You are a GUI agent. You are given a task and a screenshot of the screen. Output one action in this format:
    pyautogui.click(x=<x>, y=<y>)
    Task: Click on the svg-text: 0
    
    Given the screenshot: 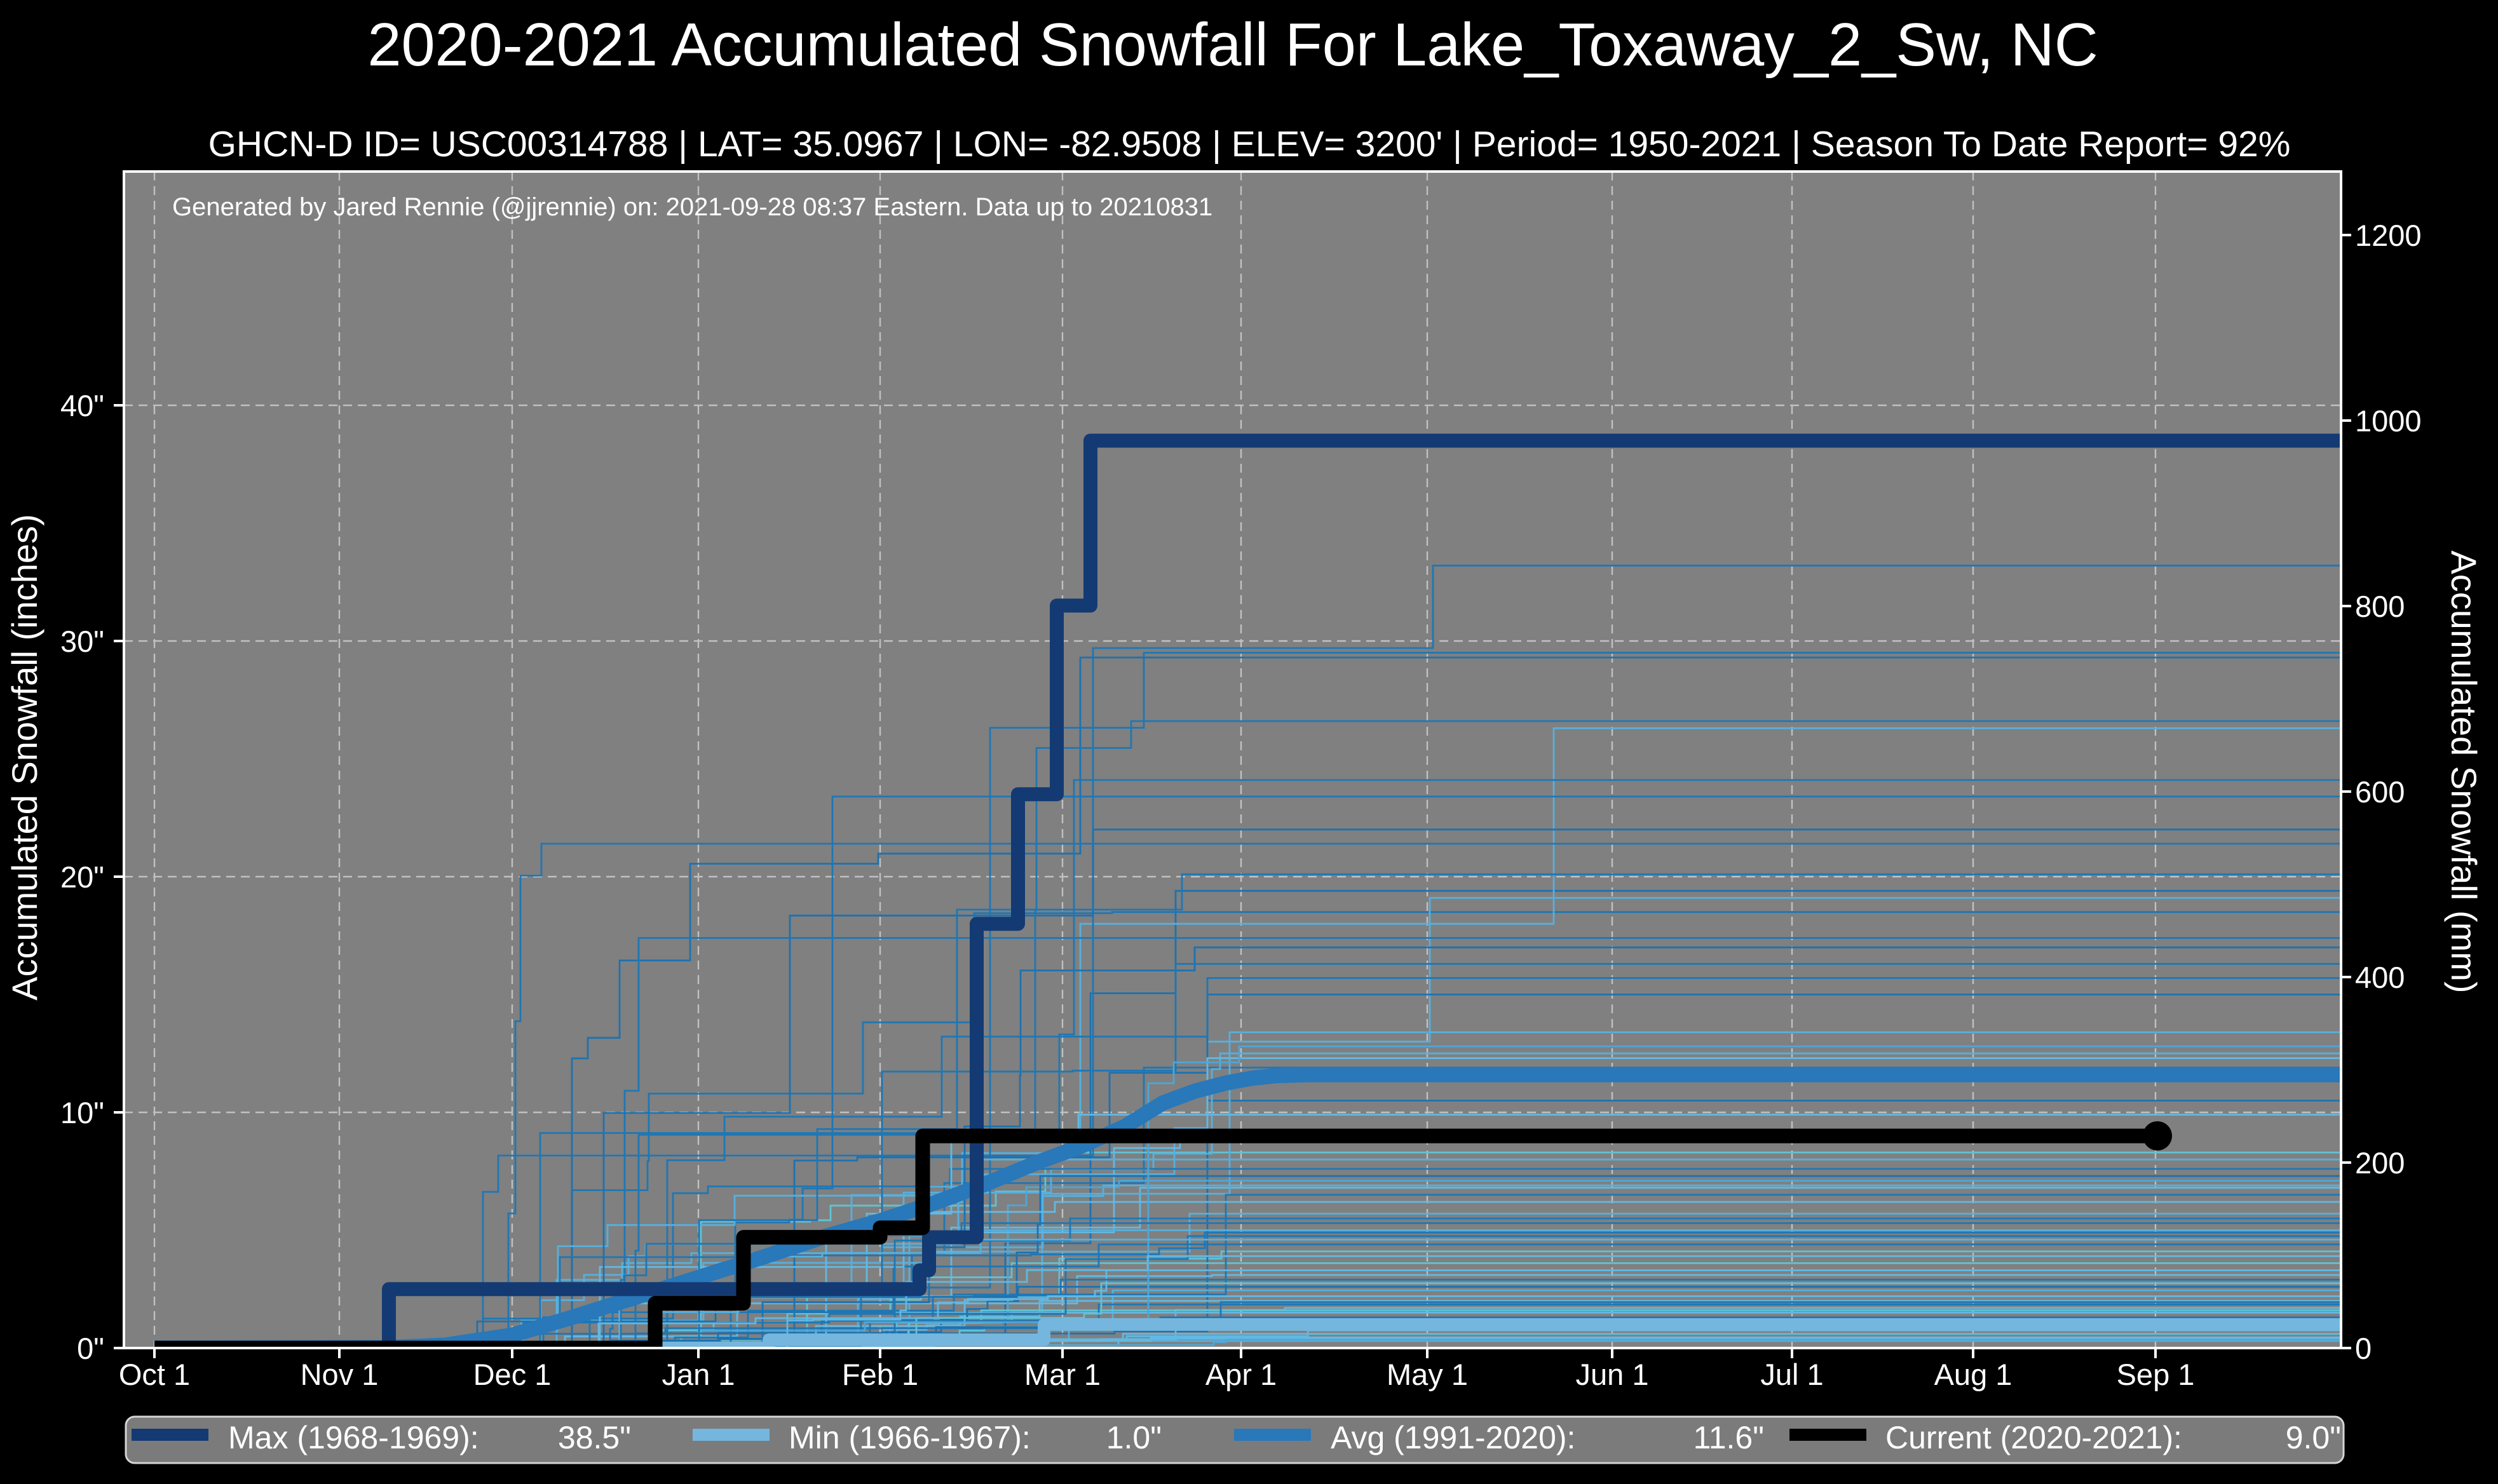 What is the action you would take?
    pyautogui.click(x=2363, y=1348)
    